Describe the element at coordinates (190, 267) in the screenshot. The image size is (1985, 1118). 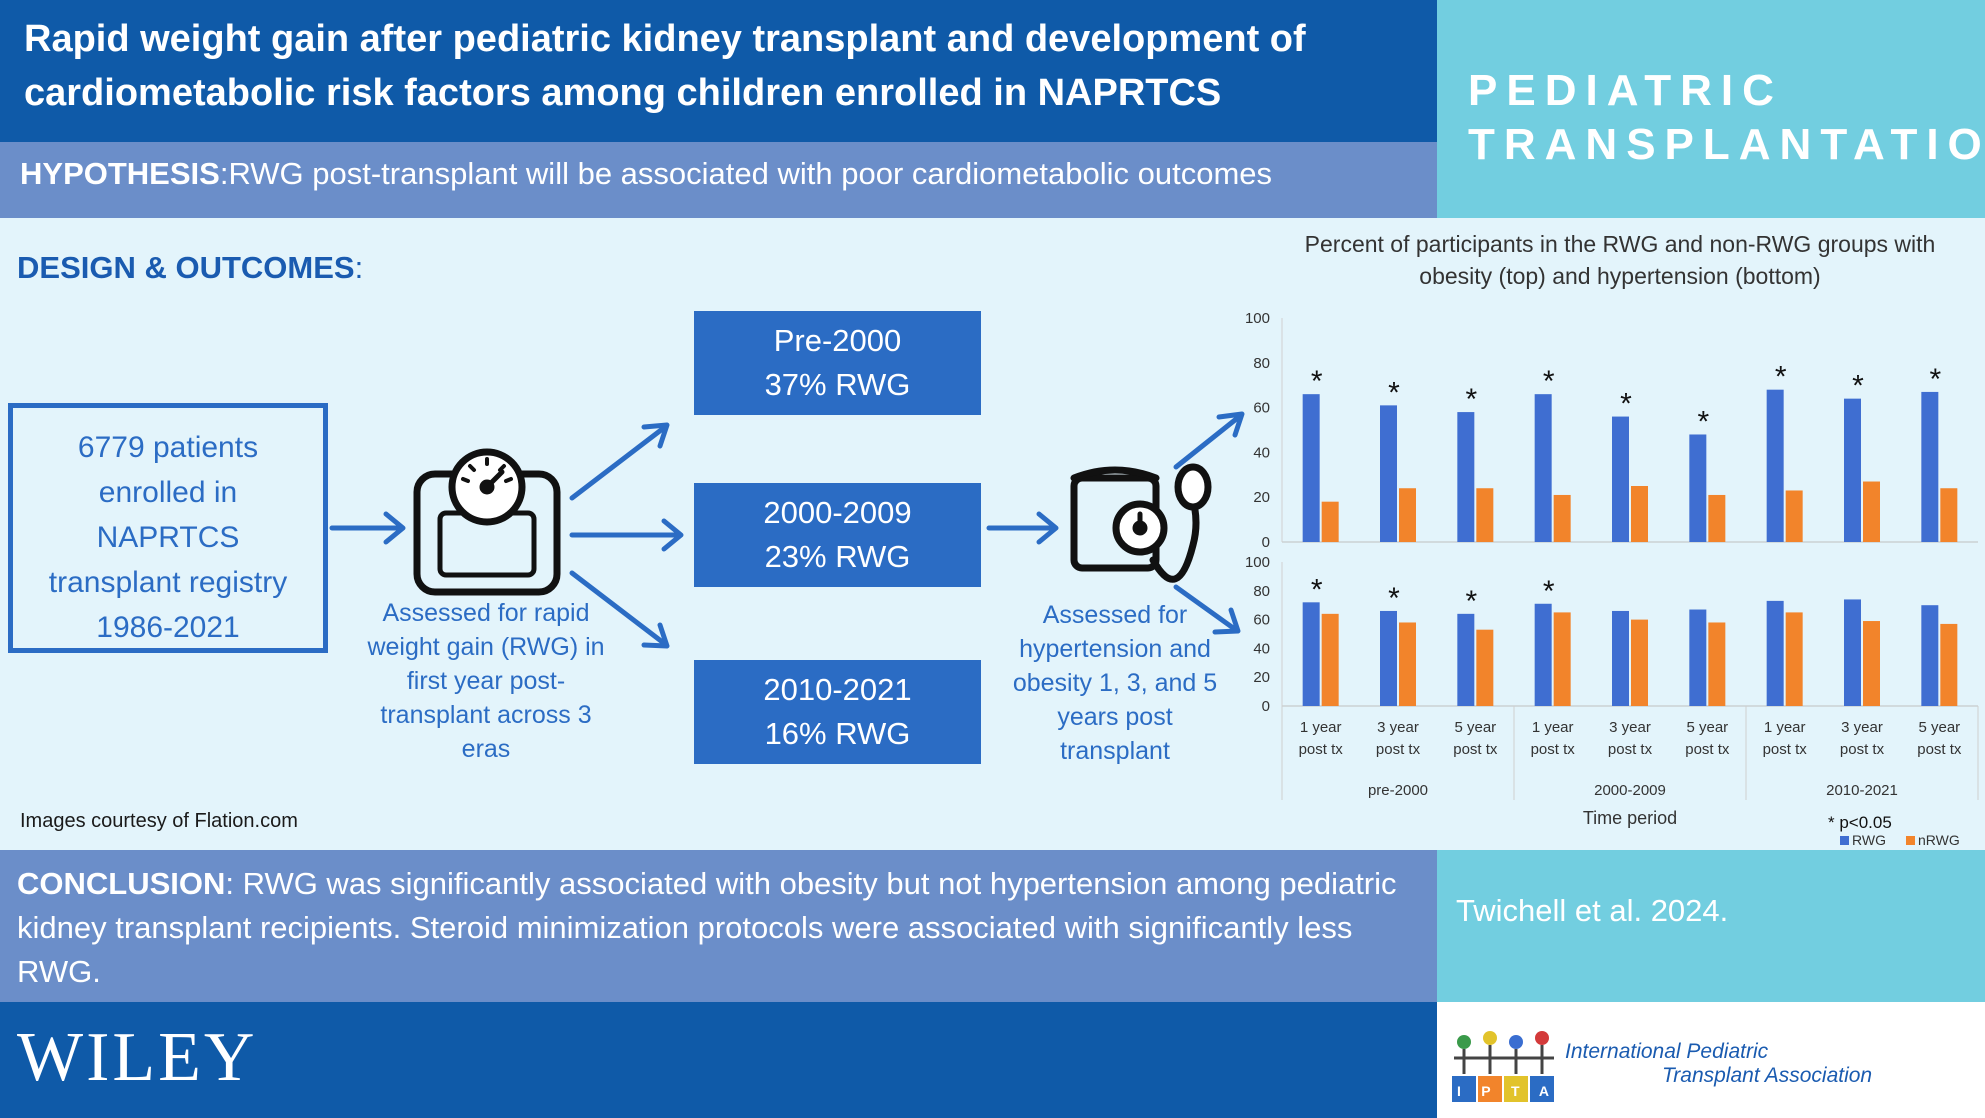
I see `design-title: DESIGN & OUTCOMES:` at that location.